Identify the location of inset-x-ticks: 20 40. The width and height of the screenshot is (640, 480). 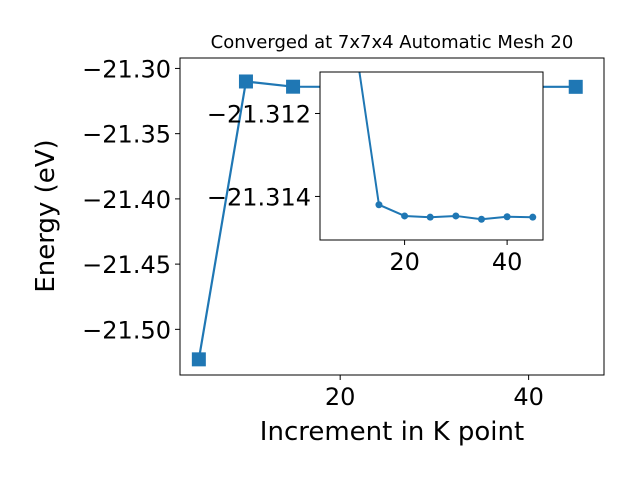
(455, 258).